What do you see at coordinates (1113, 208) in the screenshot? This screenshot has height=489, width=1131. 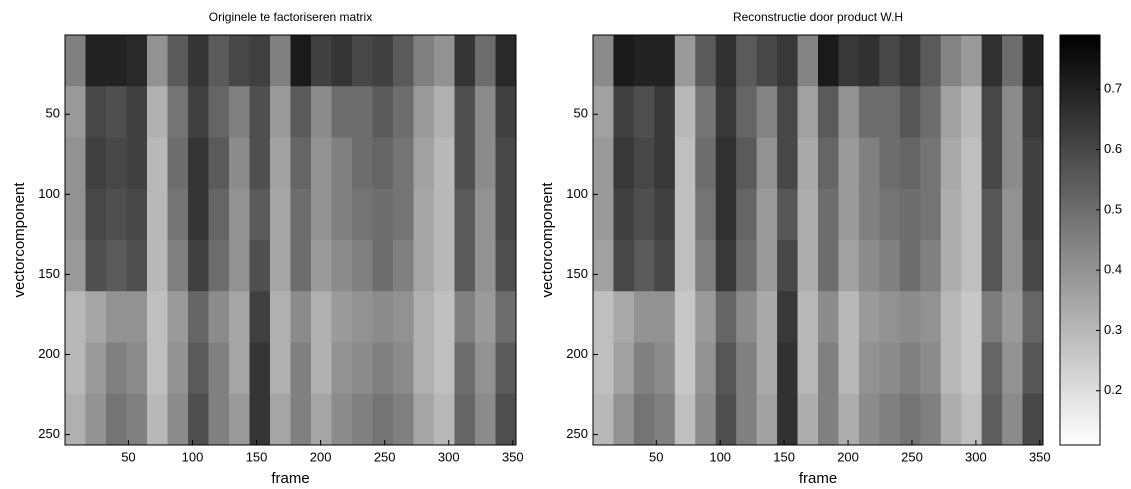 I see `colorbar-tick-label: 0.5` at bounding box center [1113, 208].